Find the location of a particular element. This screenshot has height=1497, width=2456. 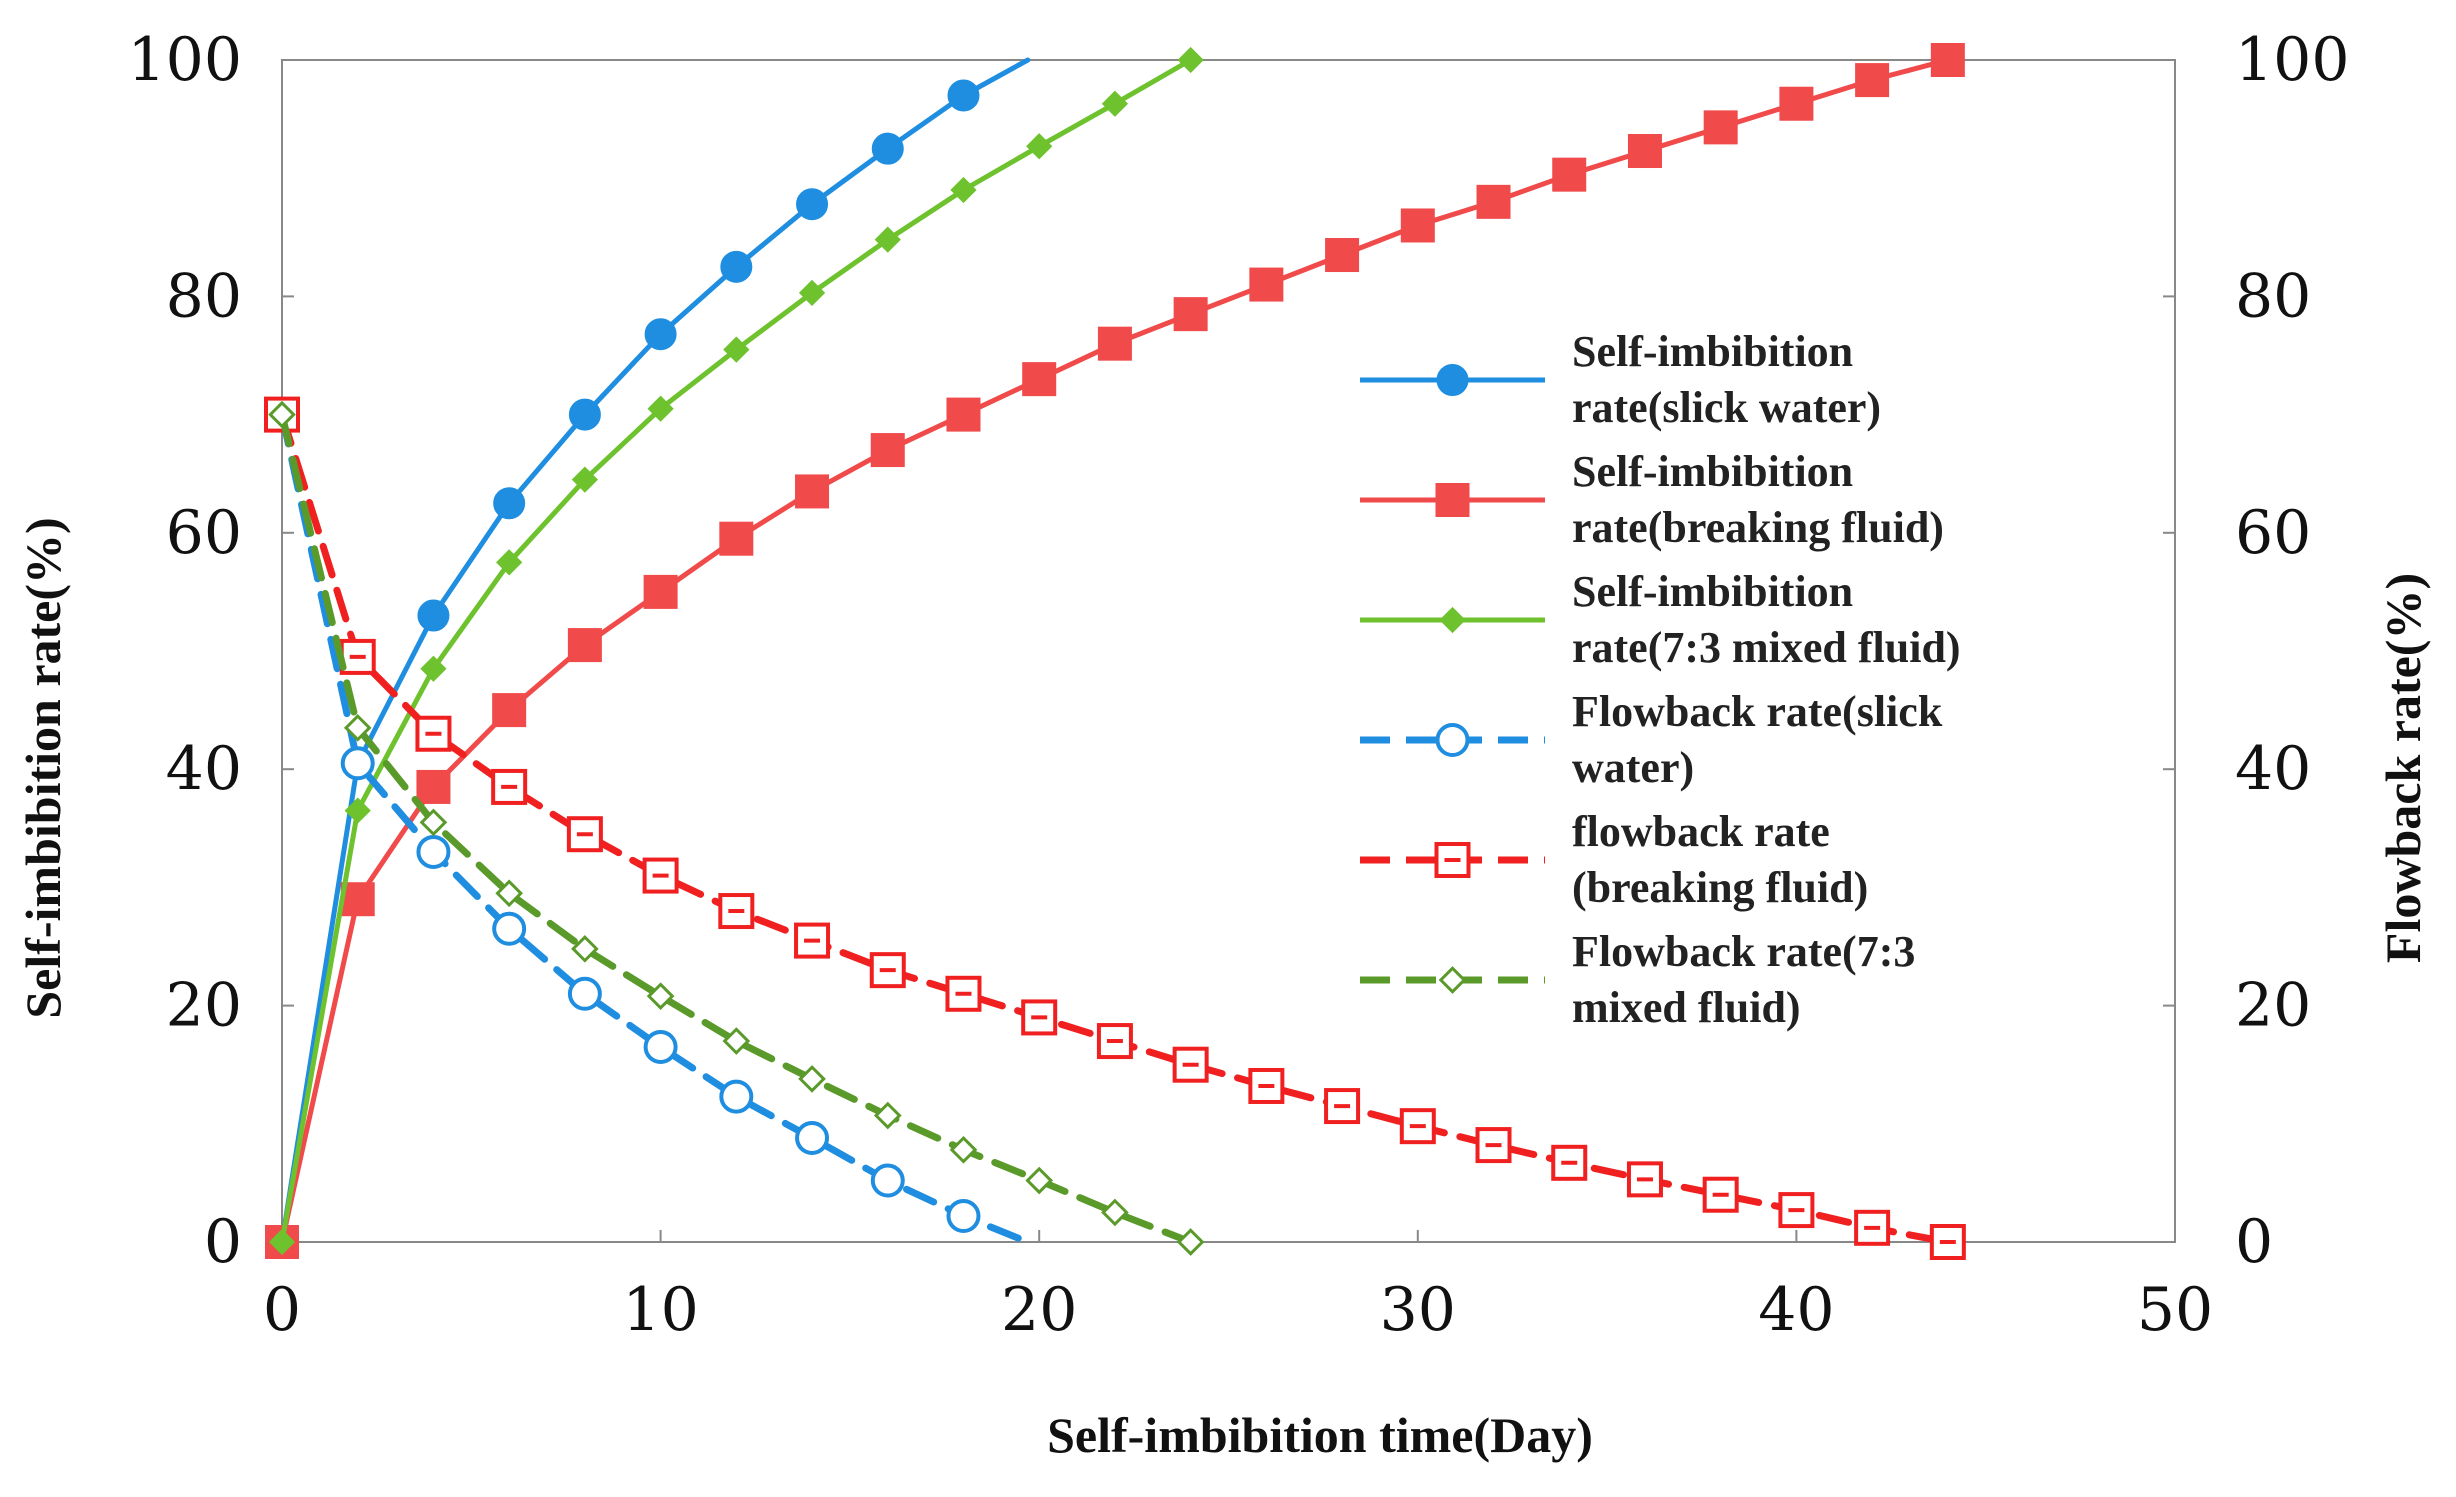

x-tick-label: 0 is located at coordinates (282, 1310).